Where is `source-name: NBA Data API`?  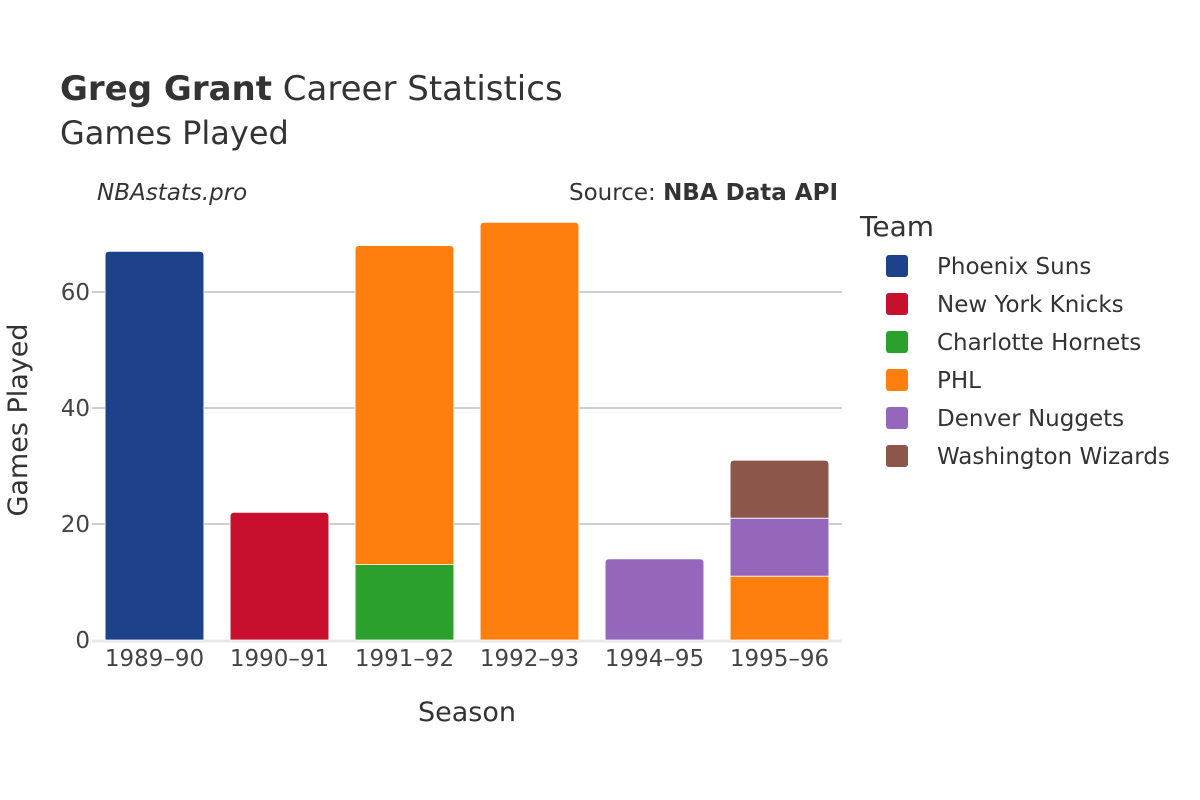
source-name: NBA Data API is located at coordinates (750, 193).